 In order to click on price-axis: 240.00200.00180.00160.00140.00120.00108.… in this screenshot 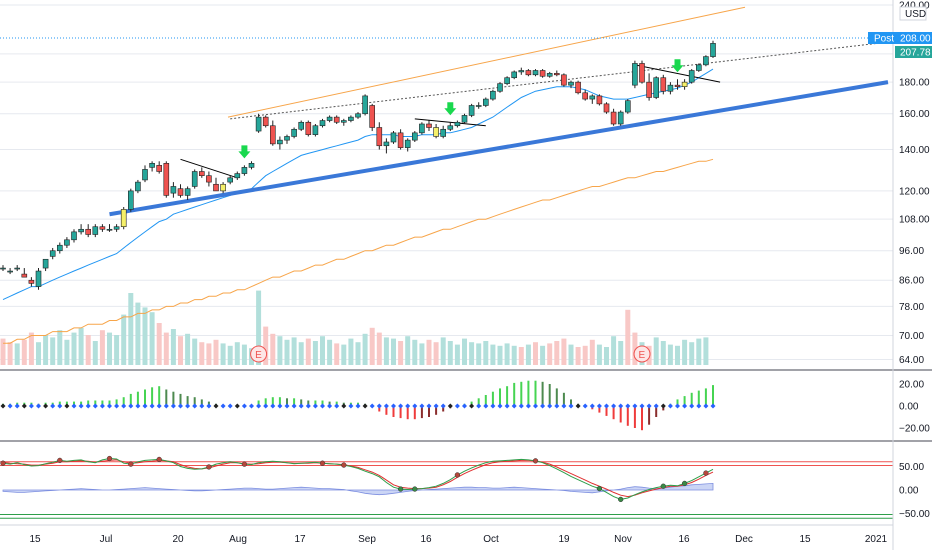, I will do `click(914, 183)`.